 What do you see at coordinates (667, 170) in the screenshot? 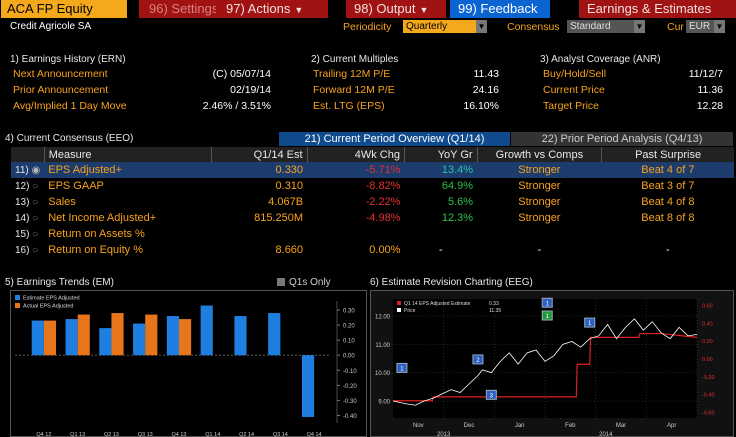
I see `surprise-cell: Beat 4 of 7` at bounding box center [667, 170].